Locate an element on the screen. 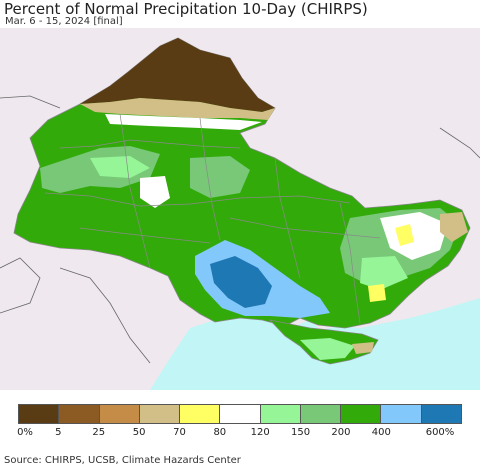 This screenshot has height=470, width=480. tan-east is located at coordinates (454, 227).